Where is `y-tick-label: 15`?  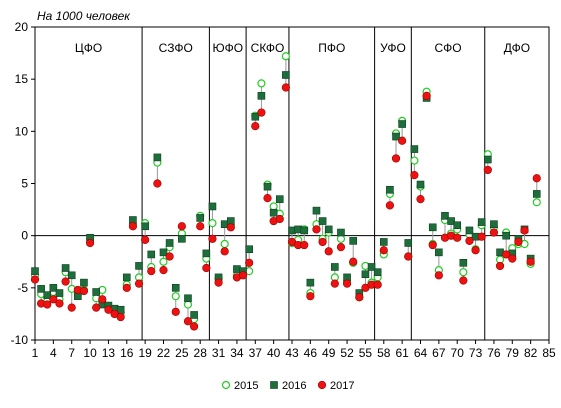 y-tick-label: 15 is located at coordinates (22, 79).